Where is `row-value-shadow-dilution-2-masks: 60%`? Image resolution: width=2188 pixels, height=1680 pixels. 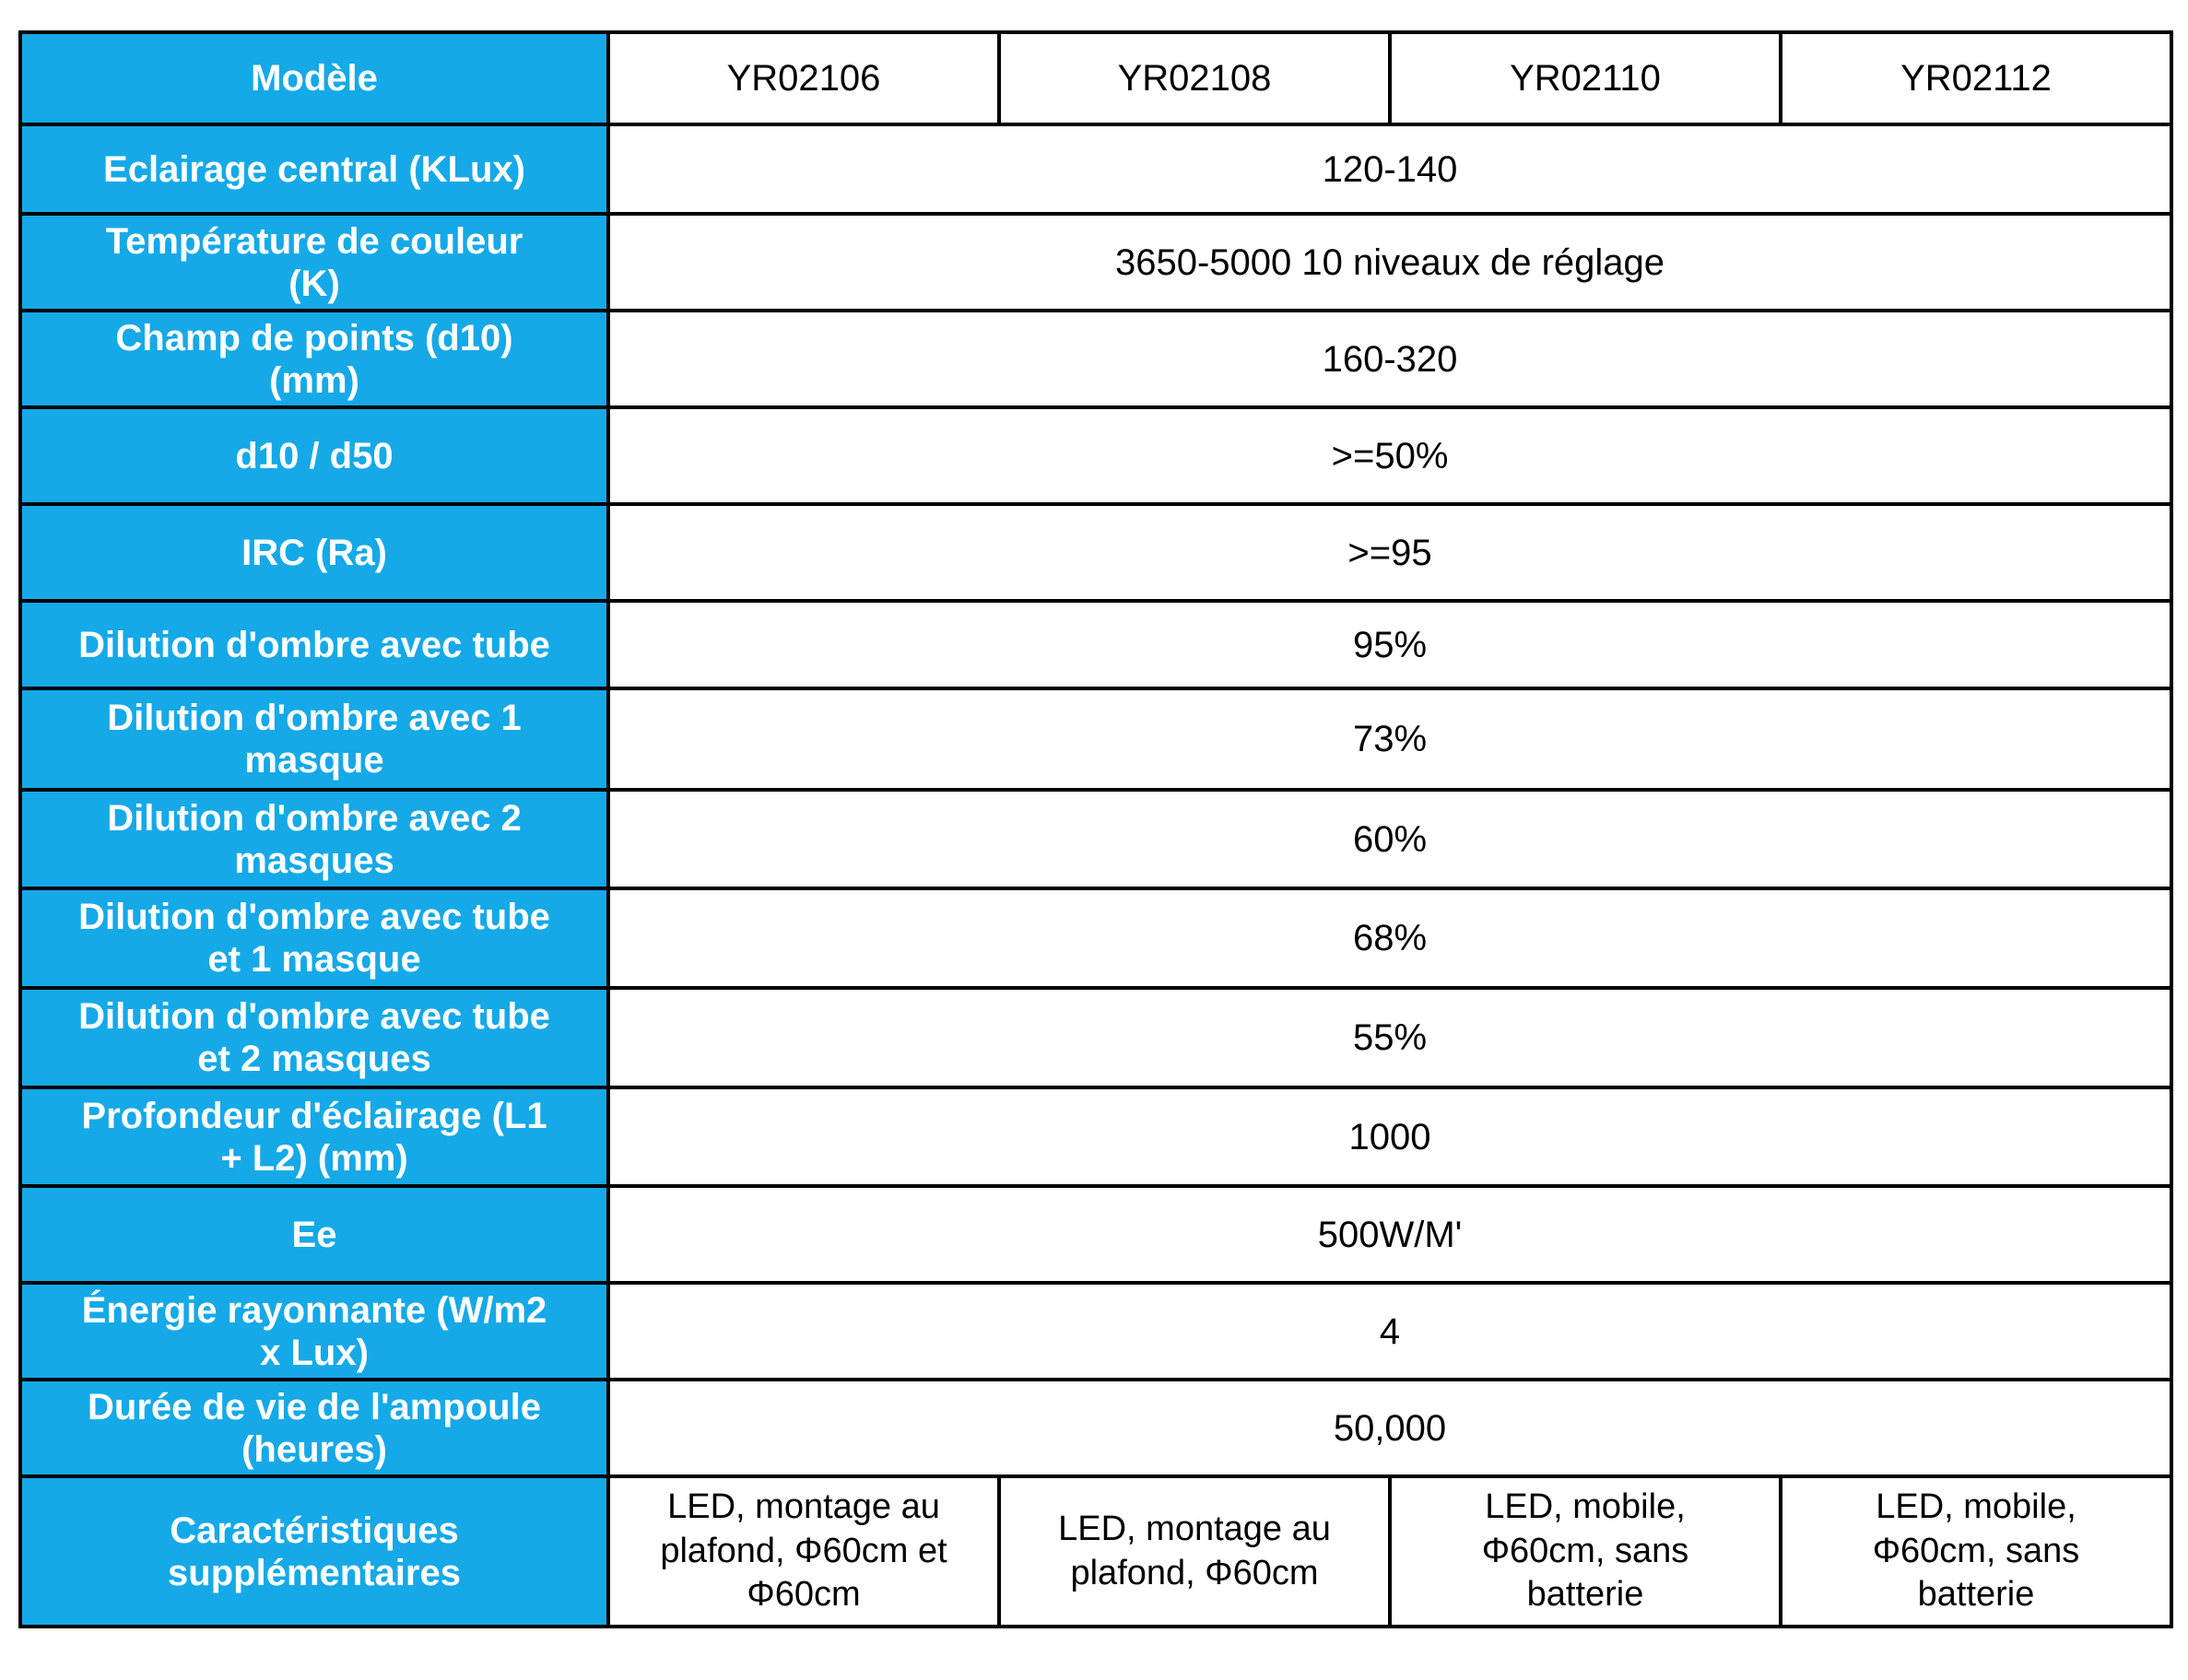
row-value-shadow-dilution-2-masks: 60% is located at coordinates (1389, 839).